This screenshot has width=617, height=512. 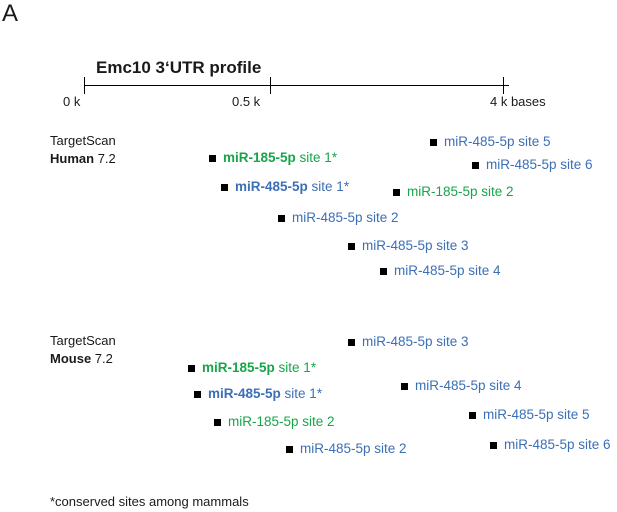 What do you see at coordinates (72, 158) in the screenshot?
I see `track-species: Human` at bounding box center [72, 158].